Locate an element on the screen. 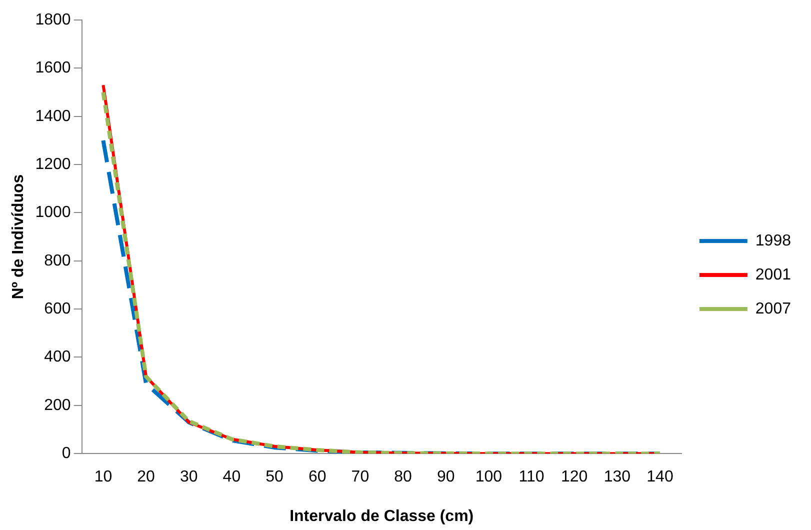  y-tick-label: 1000 is located at coordinates (53, 213).